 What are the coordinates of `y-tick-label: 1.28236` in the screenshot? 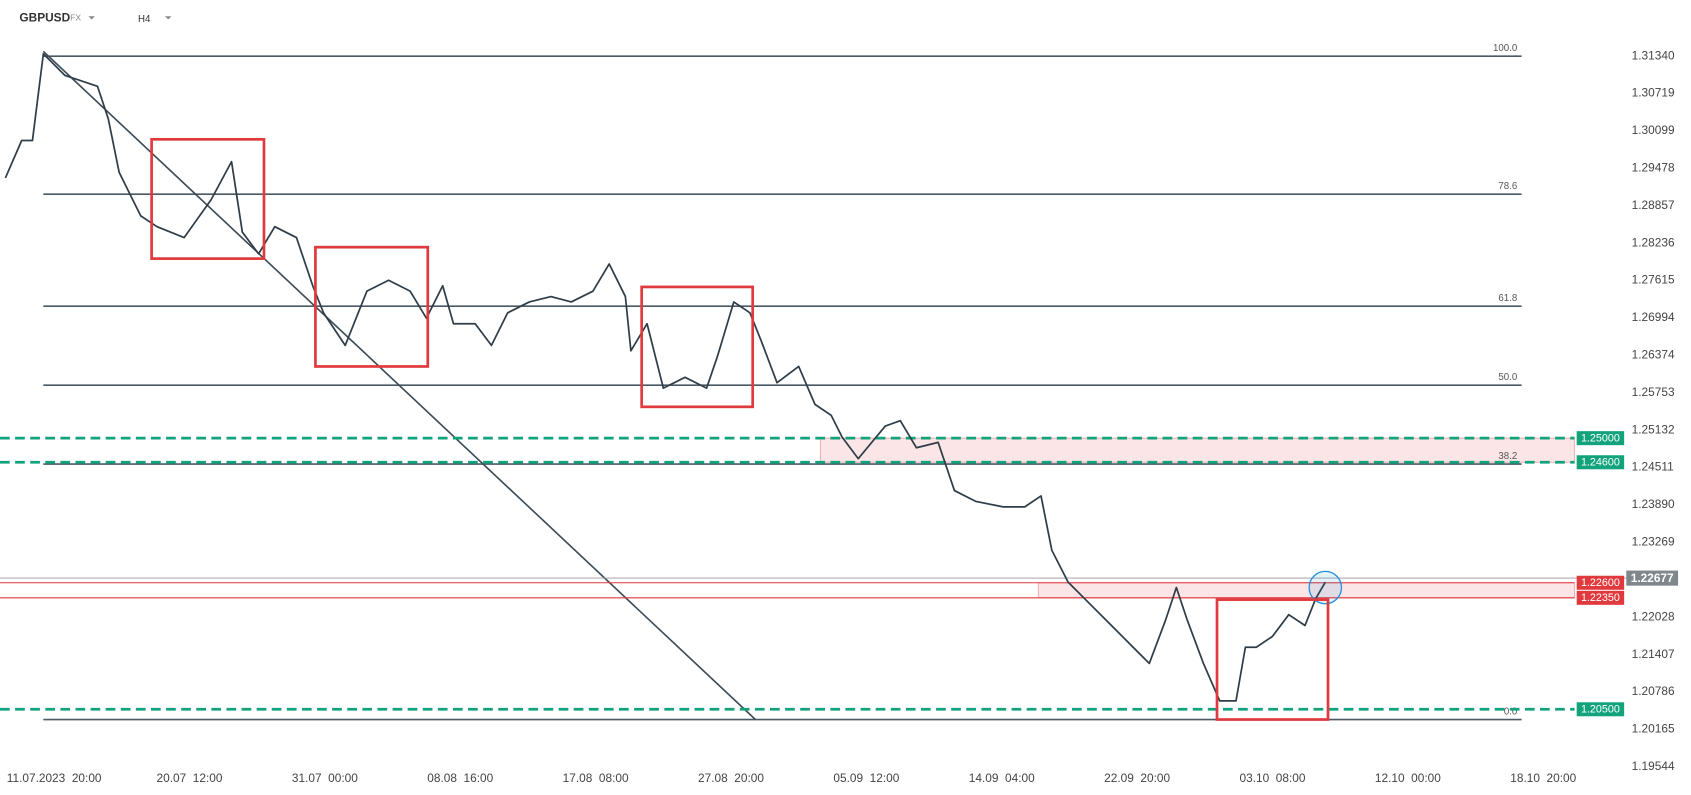 It's located at (1653, 242).